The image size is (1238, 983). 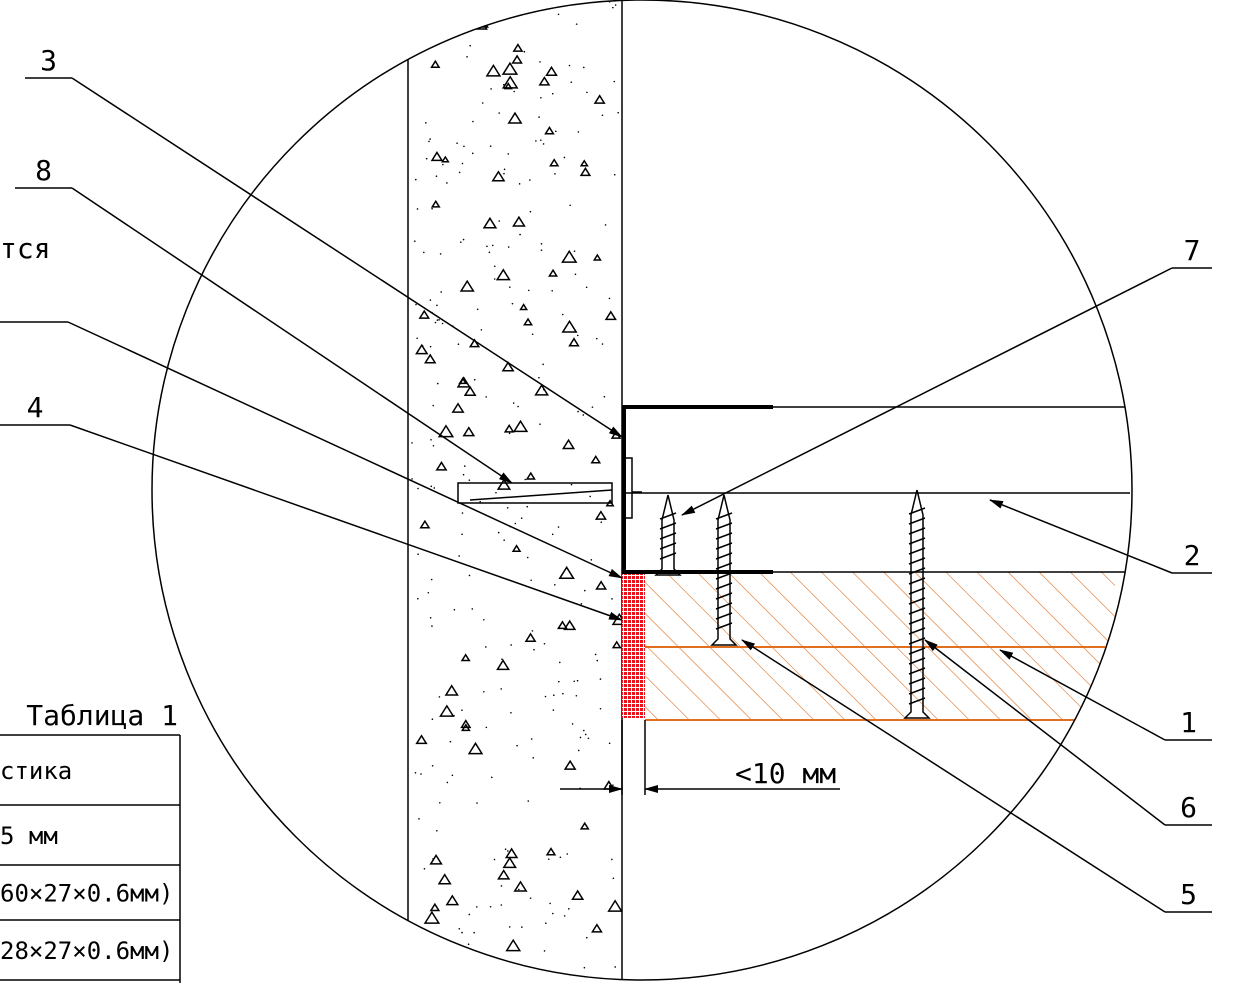 What do you see at coordinates (792, 604) in the screenshot?
I see `screws` at bounding box center [792, 604].